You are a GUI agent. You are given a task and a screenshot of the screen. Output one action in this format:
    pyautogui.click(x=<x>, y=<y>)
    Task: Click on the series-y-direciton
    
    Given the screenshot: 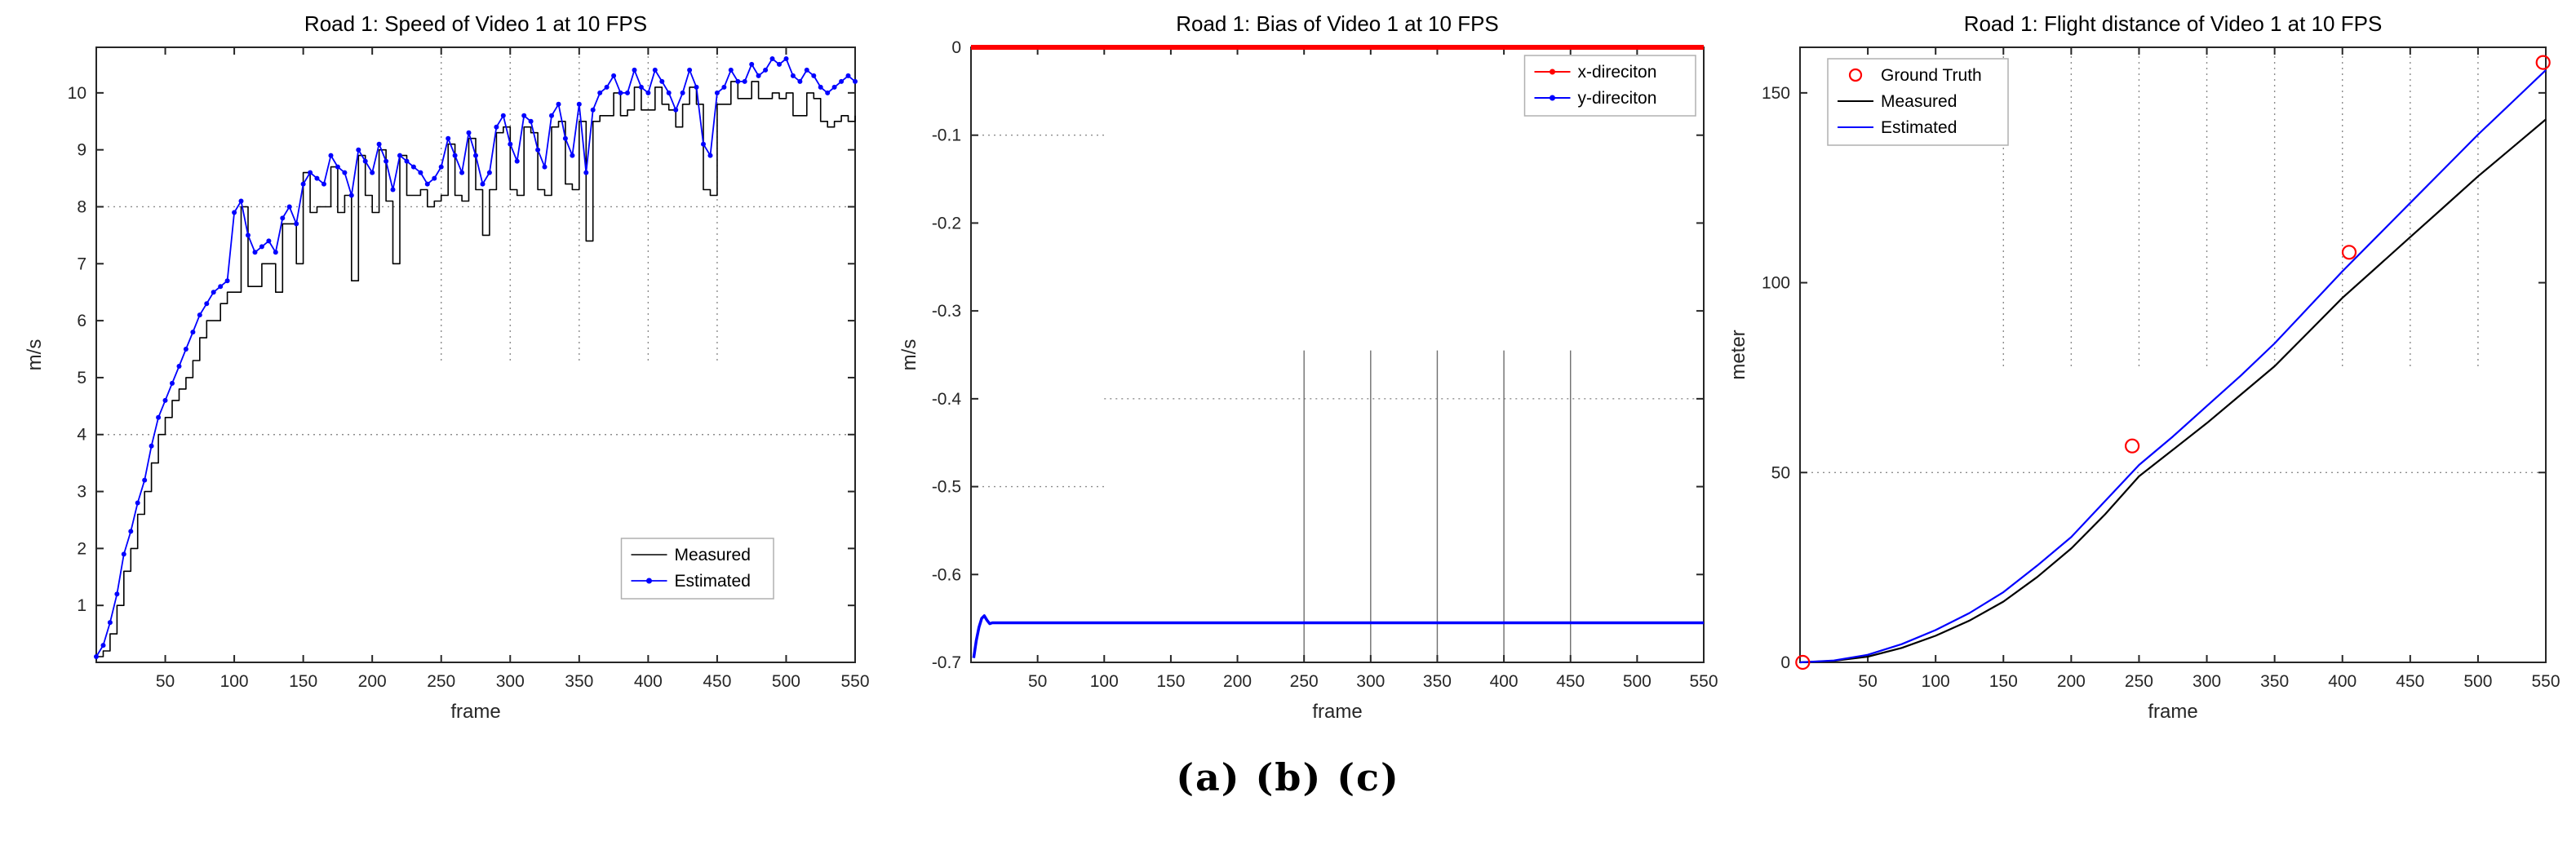 What is the action you would take?
    pyautogui.click(x=1338, y=636)
    